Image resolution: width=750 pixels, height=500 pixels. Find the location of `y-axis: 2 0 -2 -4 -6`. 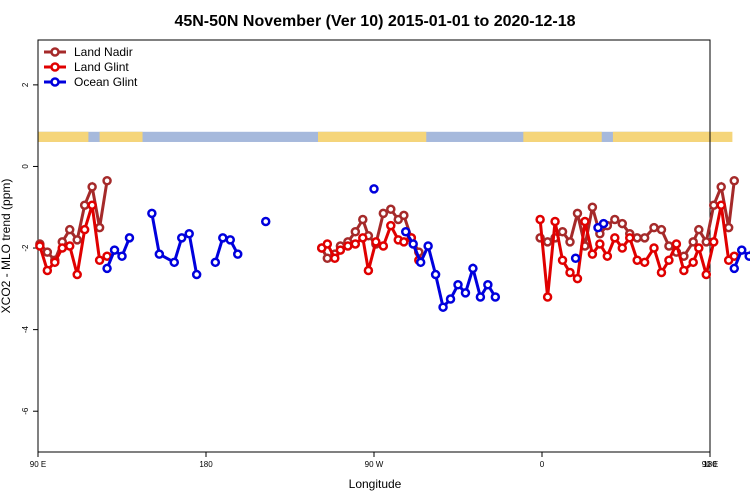

y-axis: 2 0 -2 -4 -6 is located at coordinates (29, 248).